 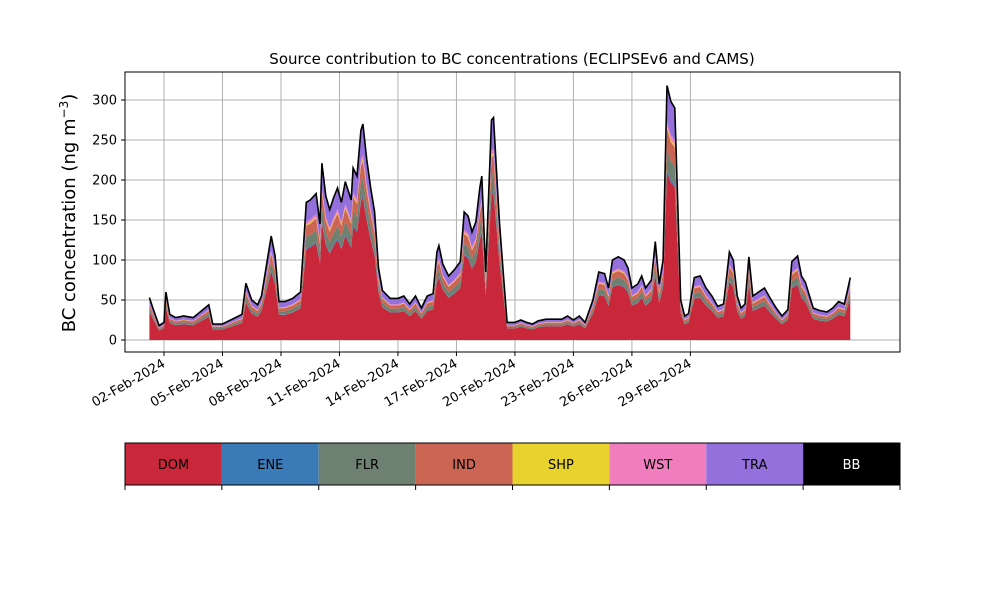 I want to click on legend-label-tra: TRA, so click(x=754, y=465).